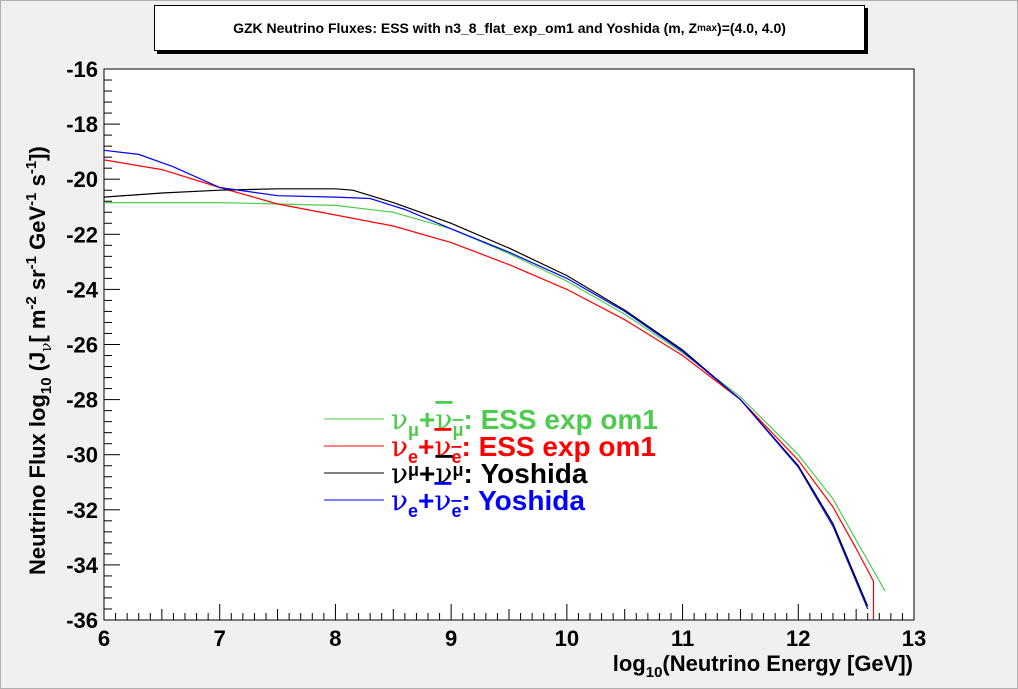 The height and width of the screenshot is (689, 1018). What do you see at coordinates (82, 234) in the screenshot?
I see `y-tick-label: -22` at bounding box center [82, 234].